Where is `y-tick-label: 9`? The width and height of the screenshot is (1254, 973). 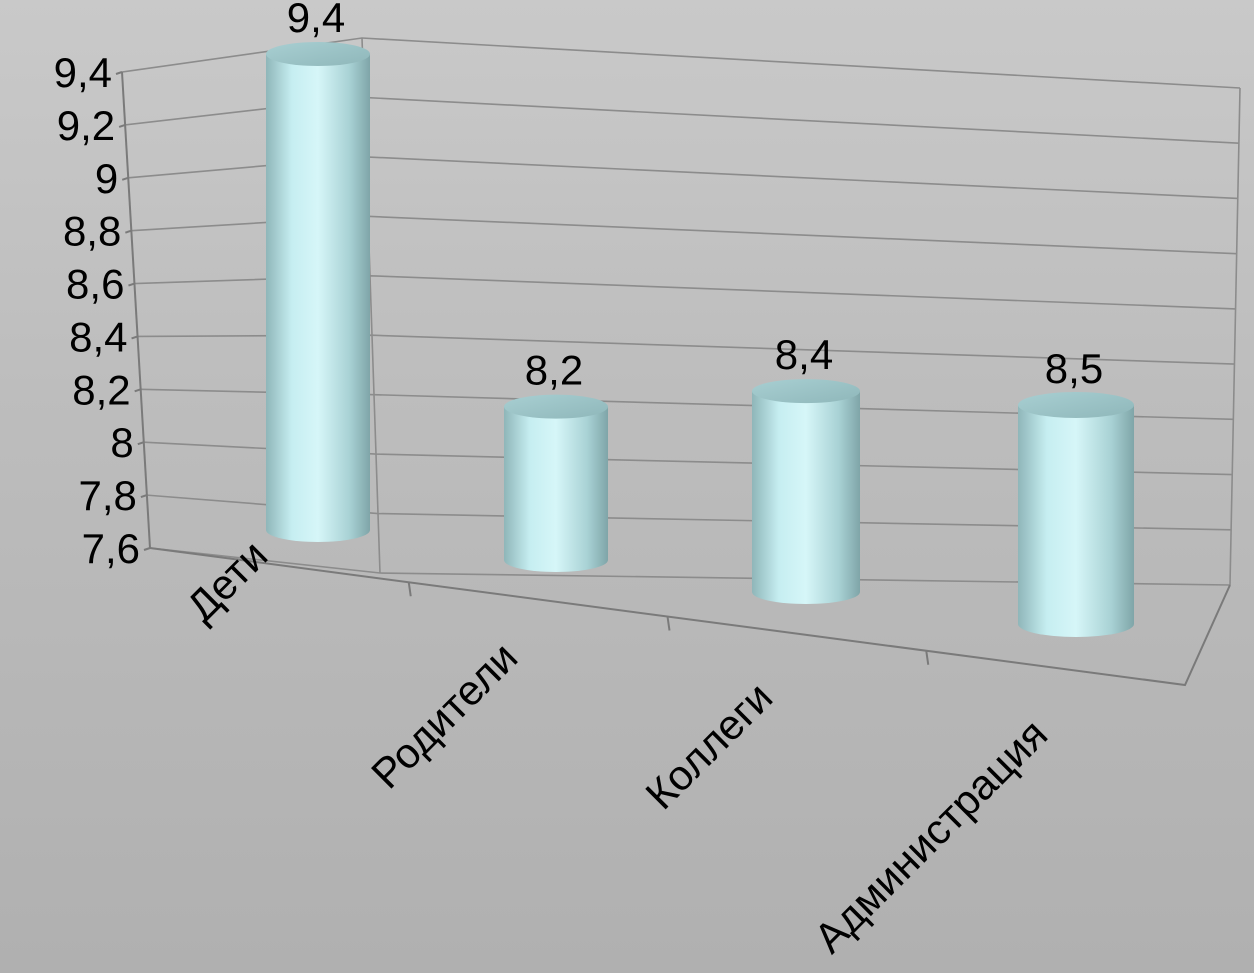 y-tick-label: 9 is located at coordinates (106, 178).